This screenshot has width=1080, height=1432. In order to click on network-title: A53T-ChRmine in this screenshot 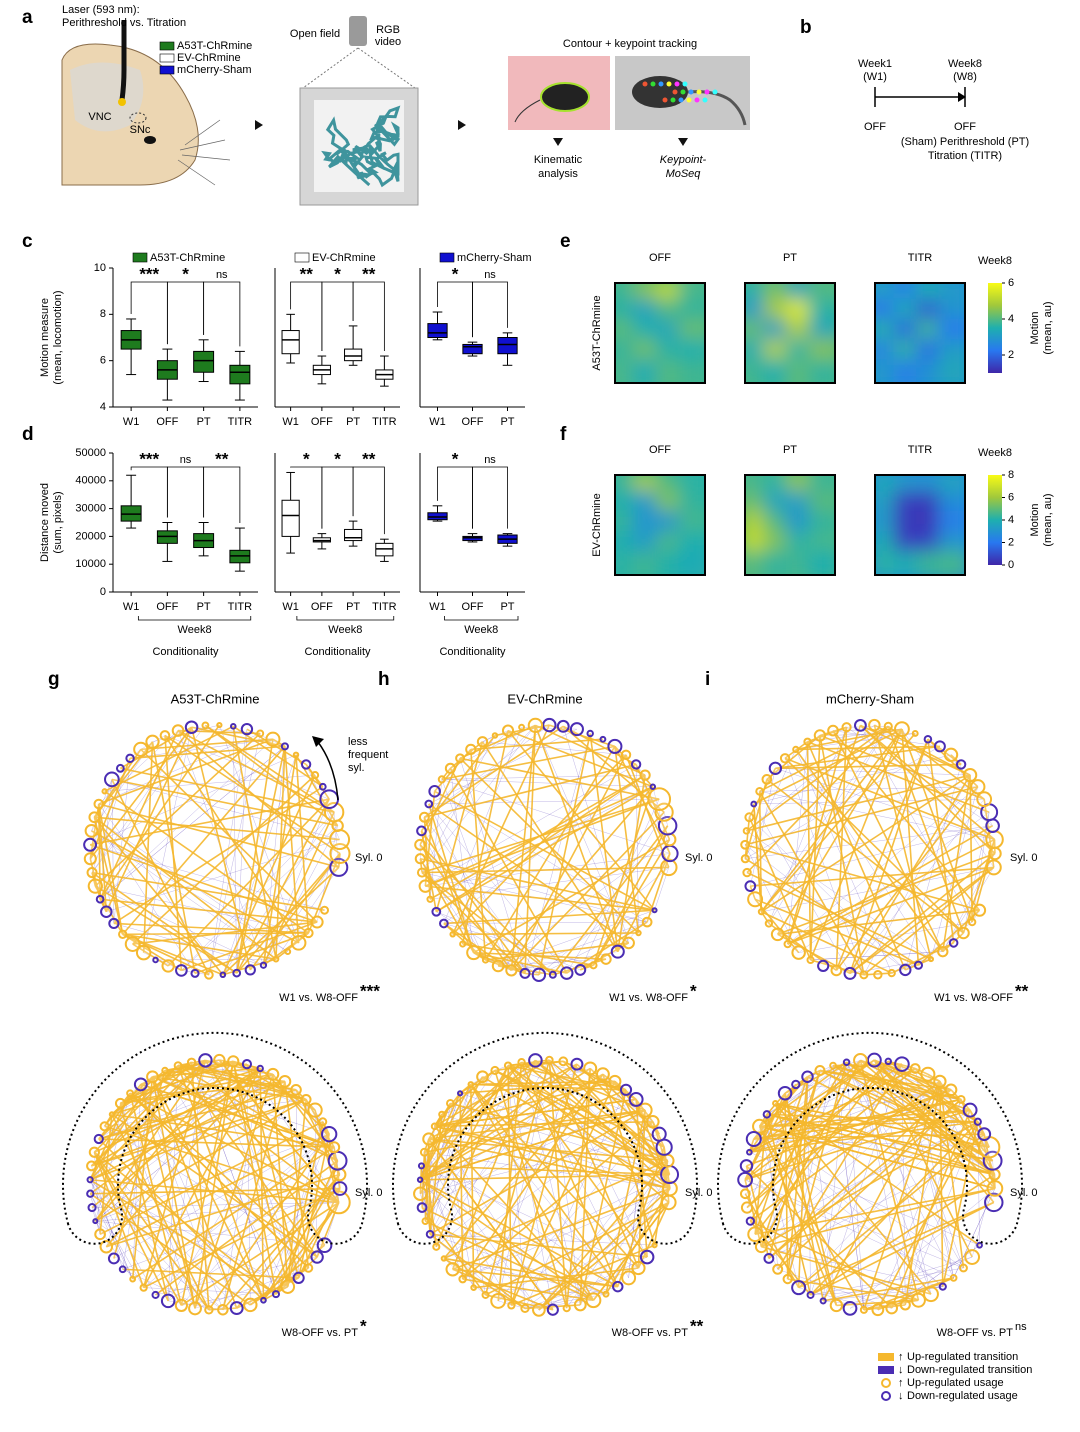, I will do `click(215, 698)`.